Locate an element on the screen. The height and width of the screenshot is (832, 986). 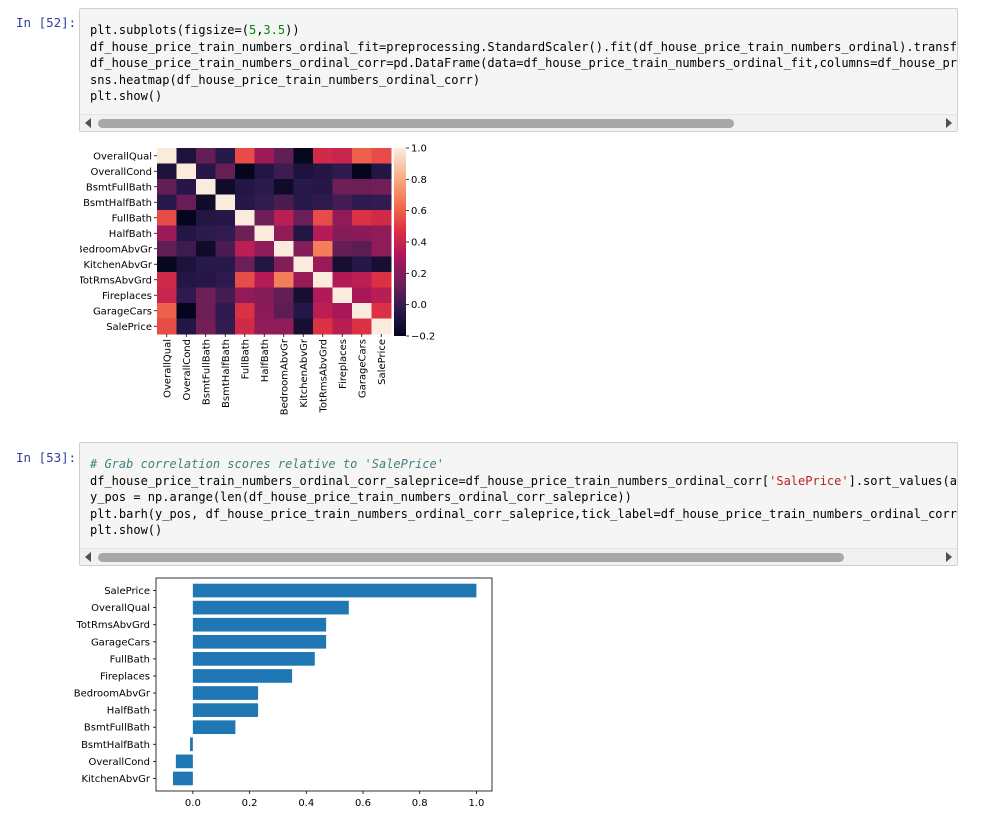
colorbar is located at coordinates (400, 242).